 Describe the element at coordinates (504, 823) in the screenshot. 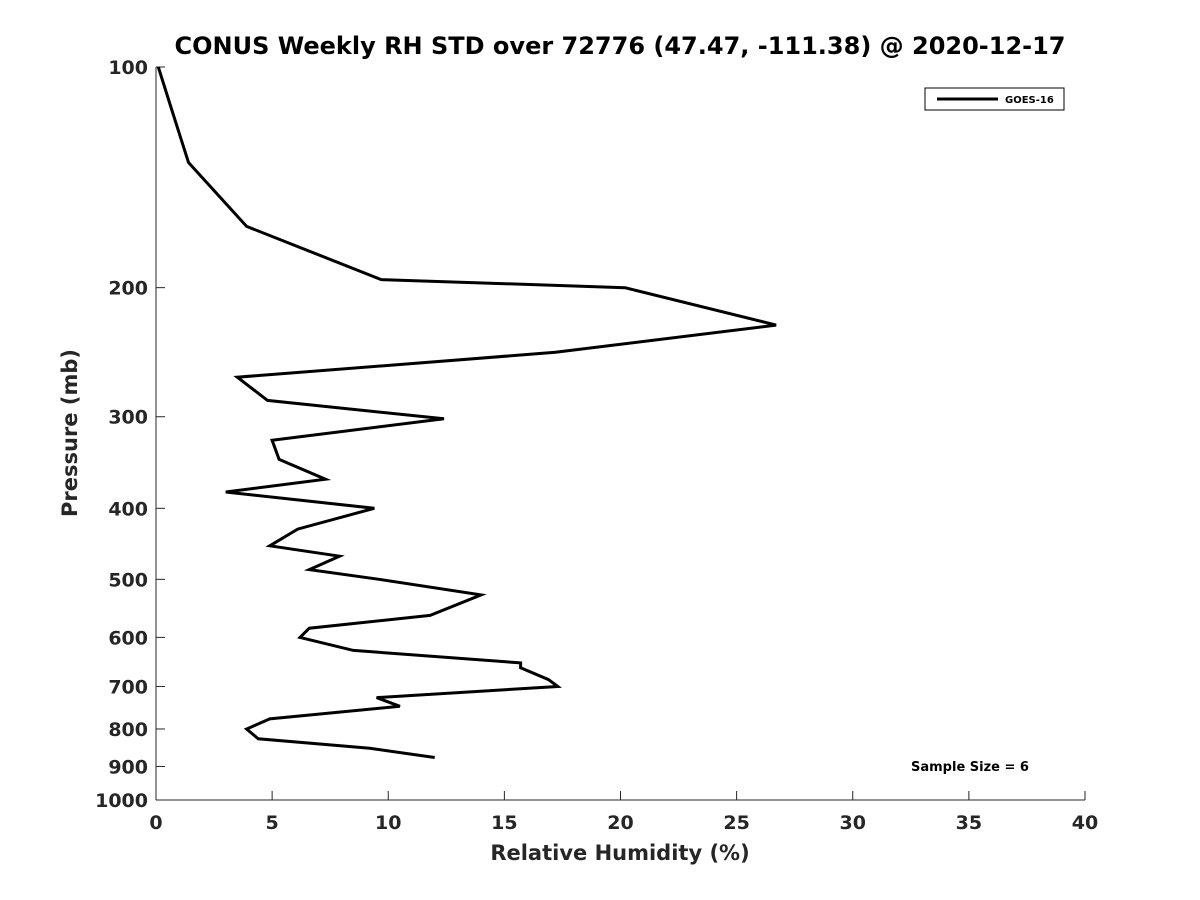

I see `x-tick-label: 15` at that location.